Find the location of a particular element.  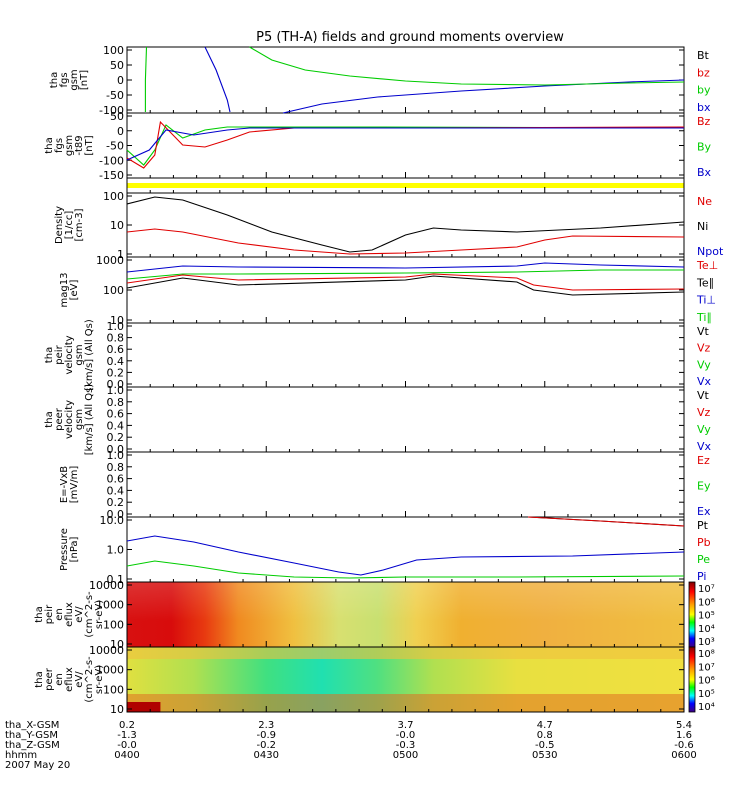

colorbar-tick-label: 10³ is located at coordinates (706, 642).